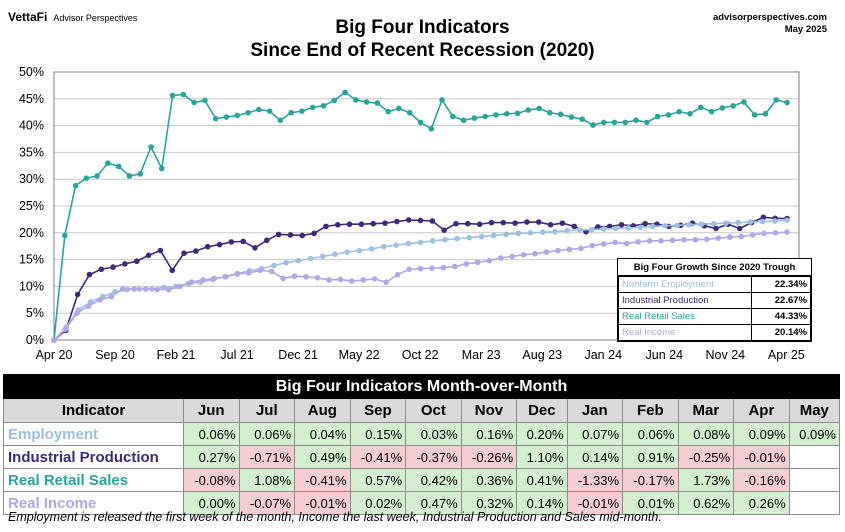 The image size is (845, 532). What do you see at coordinates (781, 300) in the screenshot?
I see `growth-value: 22.67%` at bounding box center [781, 300].